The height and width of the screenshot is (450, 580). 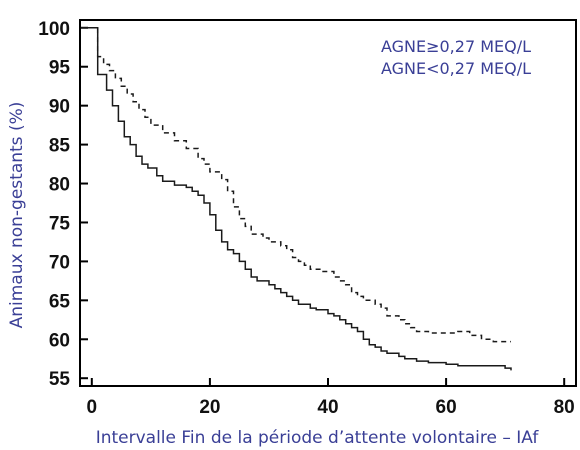 What do you see at coordinates (63, 204) in the screenshot?
I see `y-axis-ticks: 100 95 90 85 80 75 70 65 60 55` at bounding box center [63, 204].